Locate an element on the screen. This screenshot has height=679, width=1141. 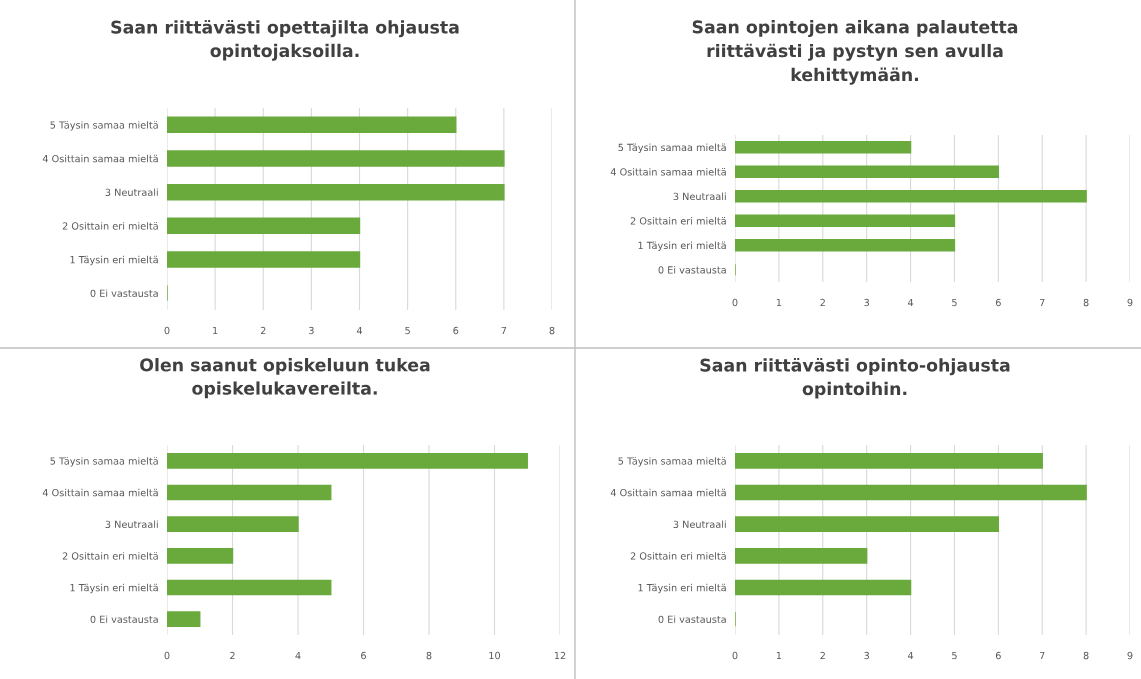
x-tick-label: 12 is located at coordinates (560, 655).